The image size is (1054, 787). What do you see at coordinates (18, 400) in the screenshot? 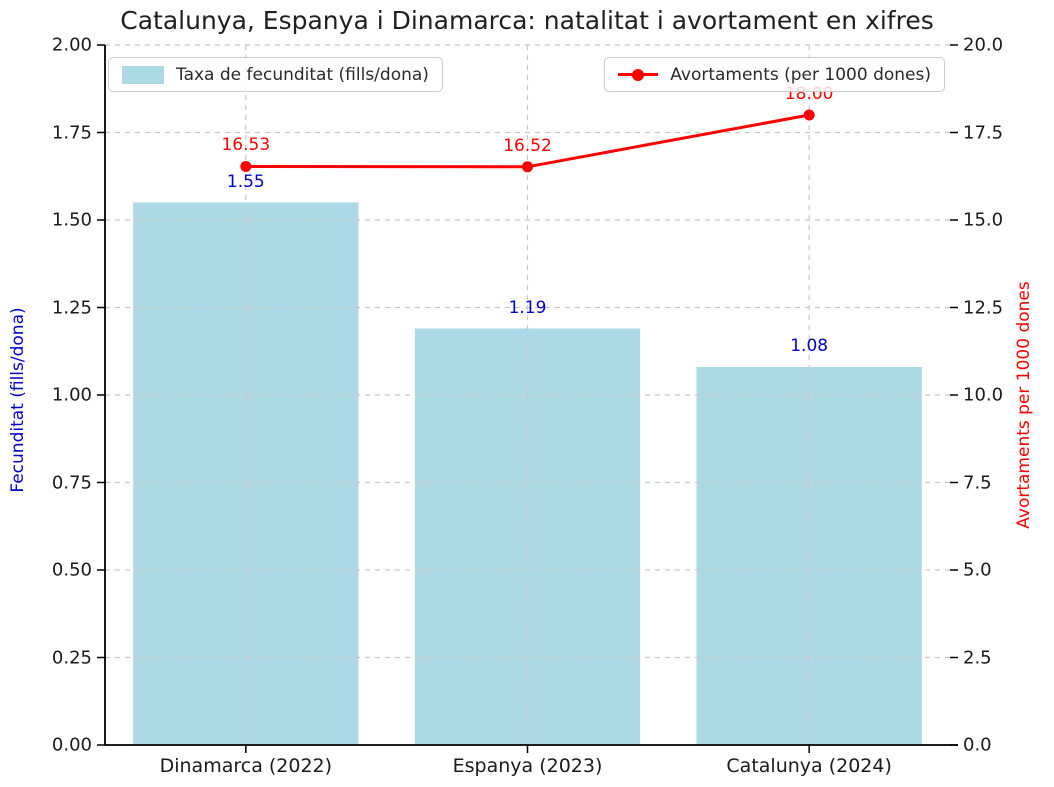
I see `left-axis-title: Fecunditat (fills/dona)` at bounding box center [18, 400].